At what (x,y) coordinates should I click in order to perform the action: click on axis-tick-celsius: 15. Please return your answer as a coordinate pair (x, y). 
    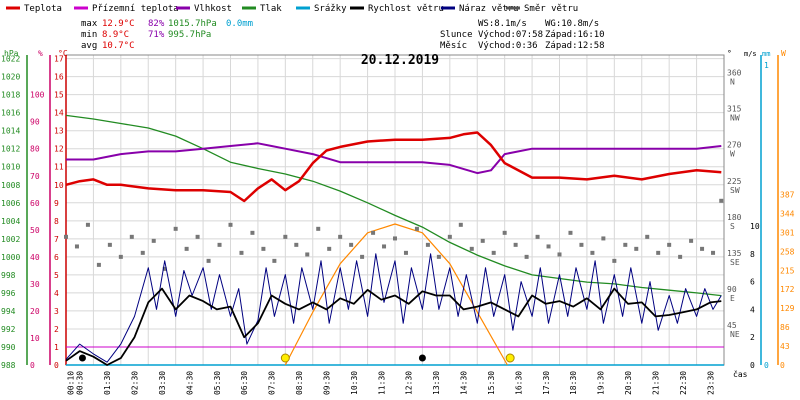
    Looking at the image, I should click on (59, 95).